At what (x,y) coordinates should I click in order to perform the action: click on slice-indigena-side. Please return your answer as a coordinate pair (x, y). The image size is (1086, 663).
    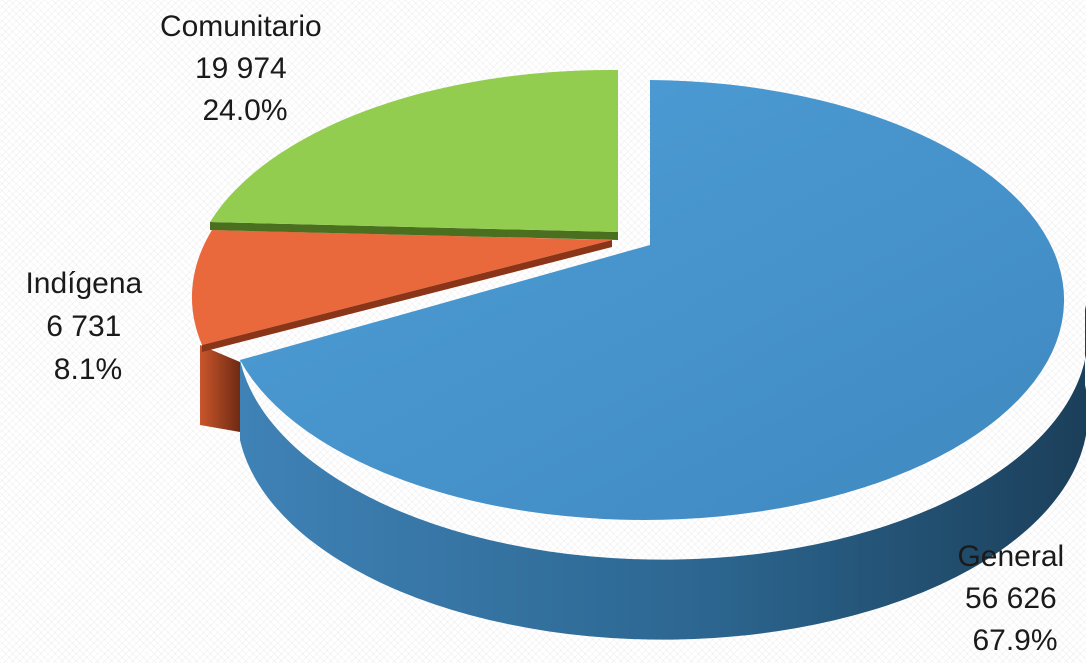
    Looking at the image, I should click on (220, 388).